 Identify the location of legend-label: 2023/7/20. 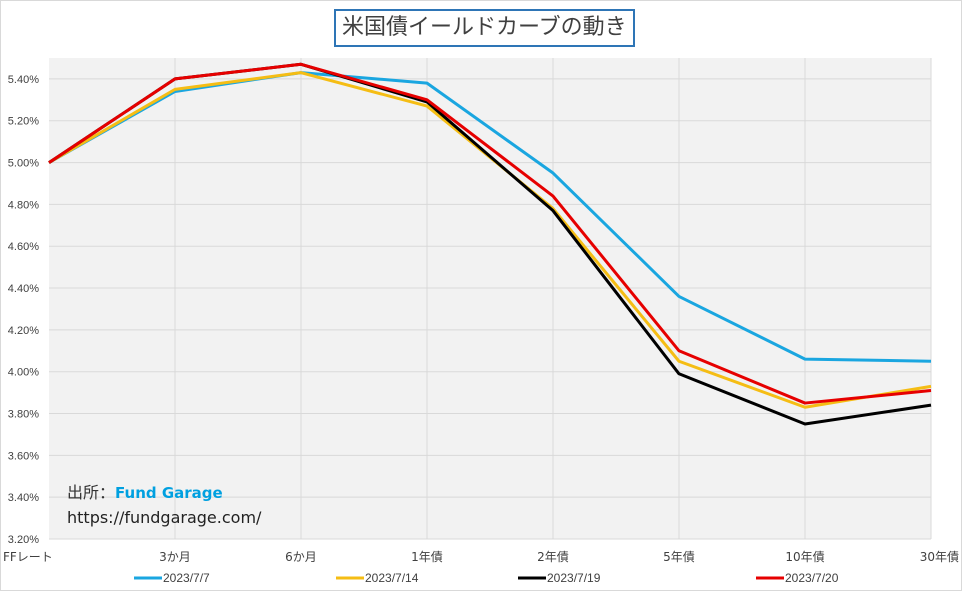
(812, 578).